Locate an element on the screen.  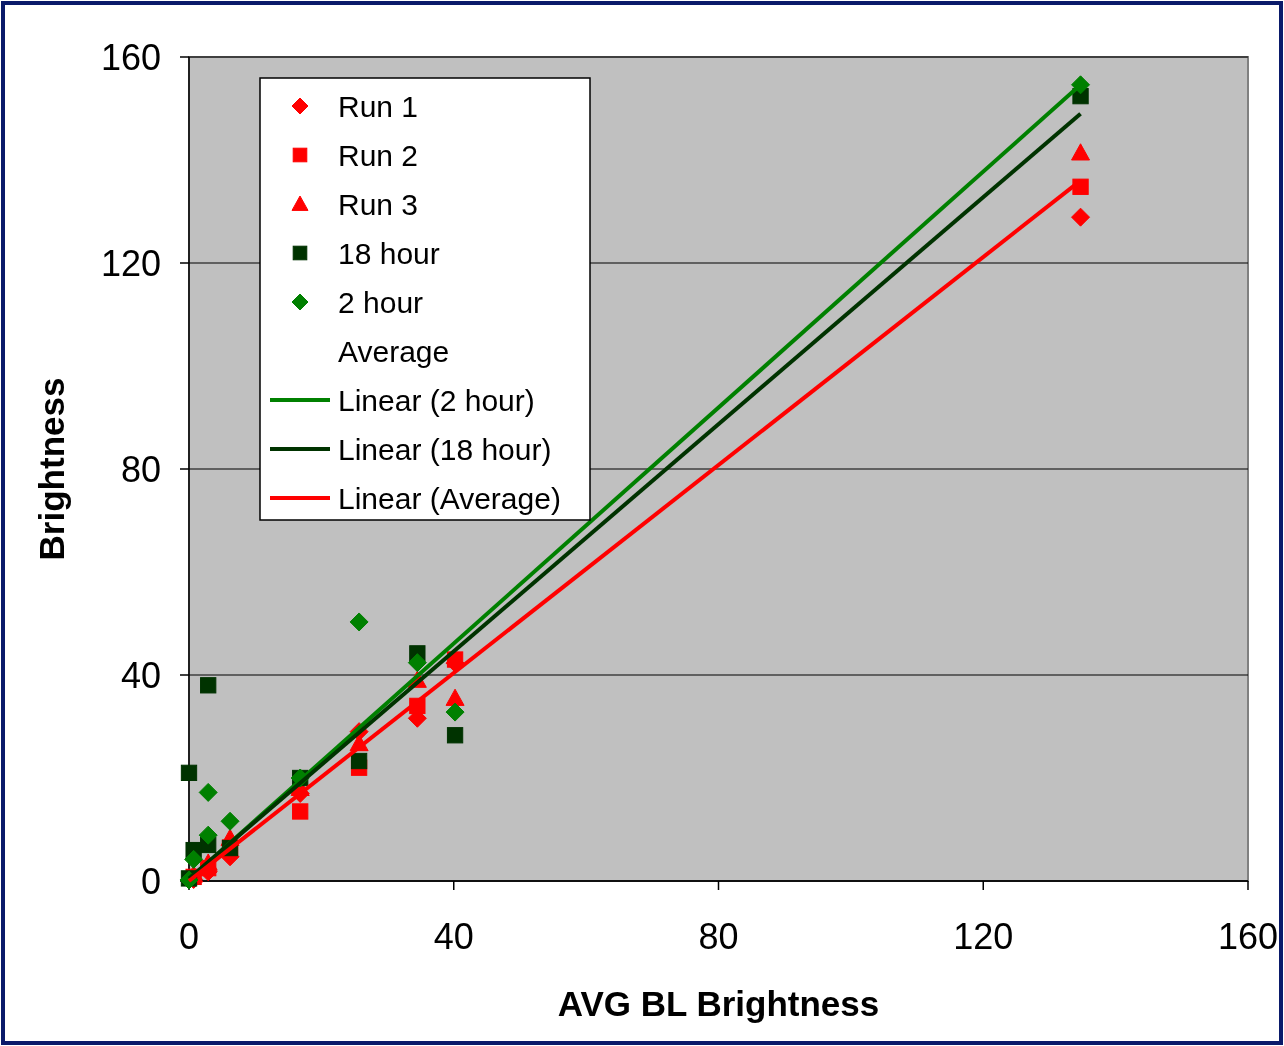
y-tick-label: 80 is located at coordinates (140, 469).